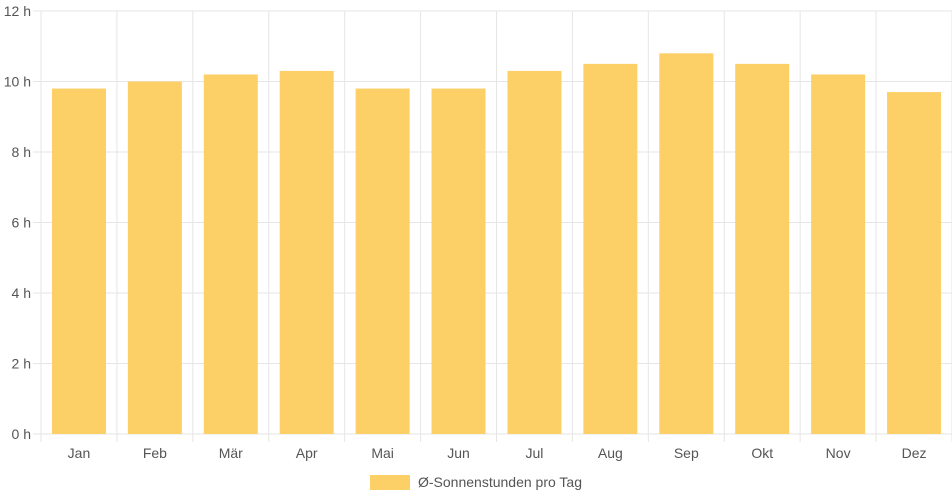 Image resolution: width=952 pixels, height=500 pixels. What do you see at coordinates (390, 482) in the screenshot?
I see `legend-swatch` at bounding box center [390, 482].